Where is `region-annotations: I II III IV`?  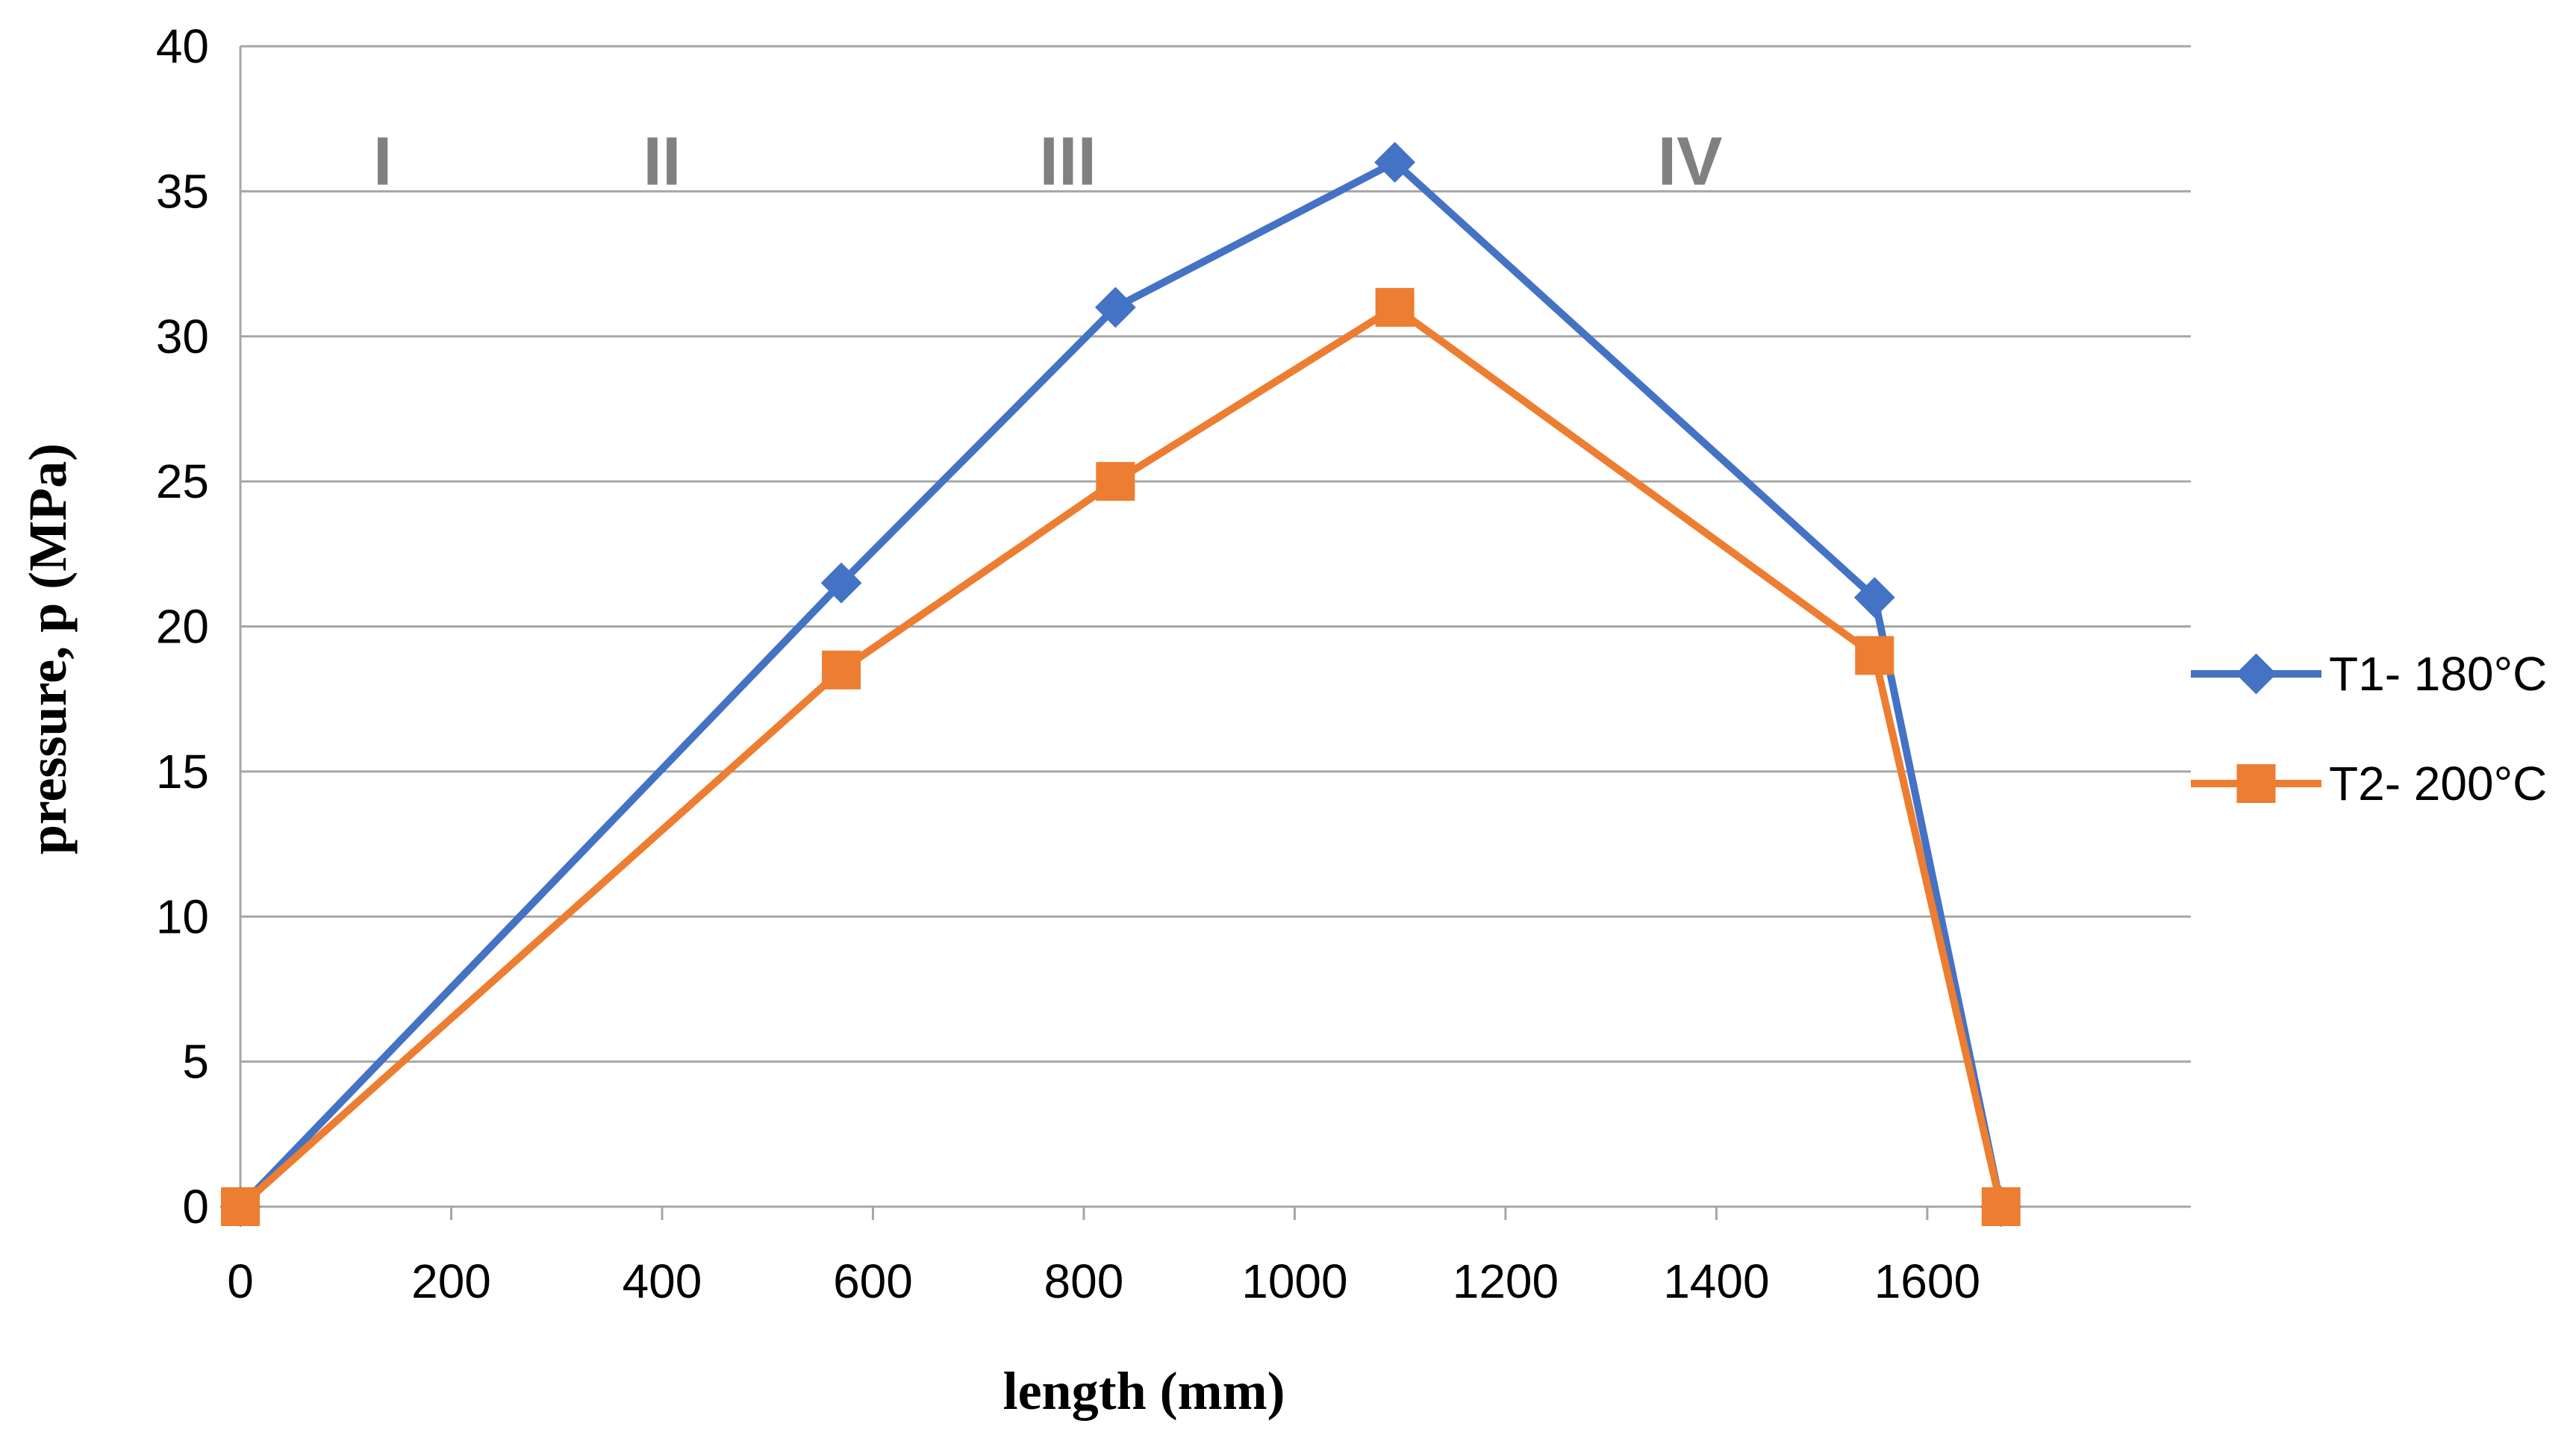 region-annotations: I II III IV is located at coordinates (1048, 162).